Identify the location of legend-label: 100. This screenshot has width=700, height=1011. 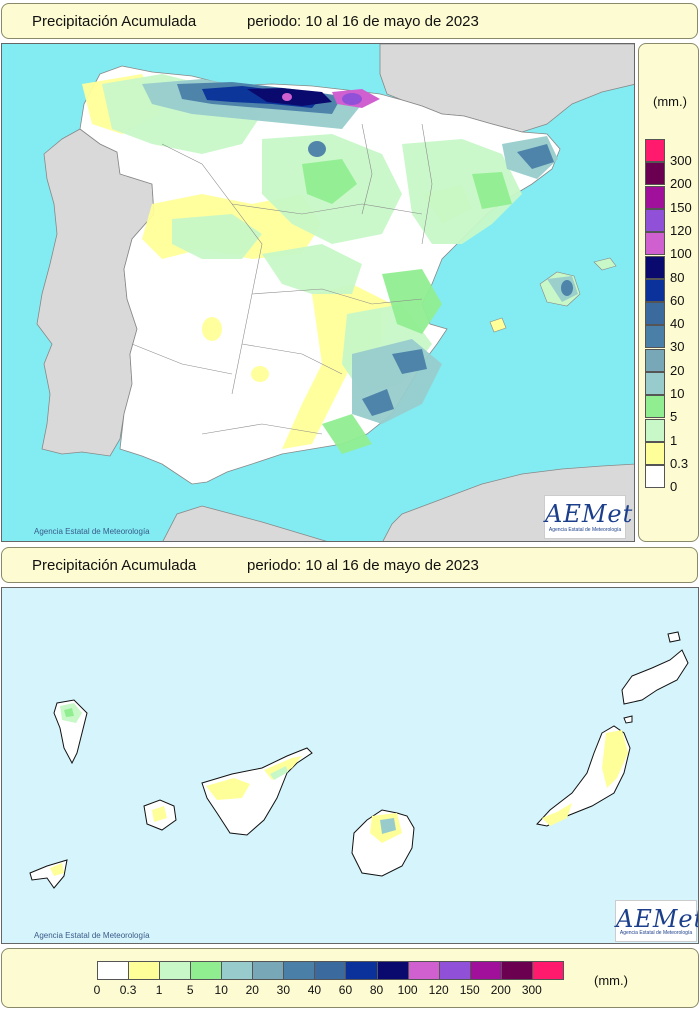
(681, 254).